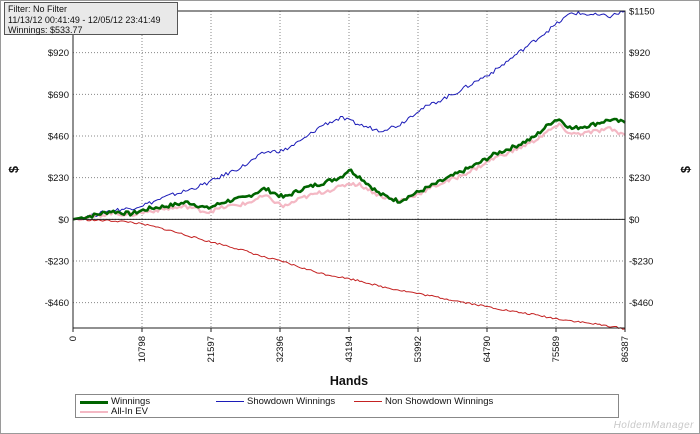 The image size is (700, 434). I want to click on y-tick-label-right: $690, so click(639, 95).